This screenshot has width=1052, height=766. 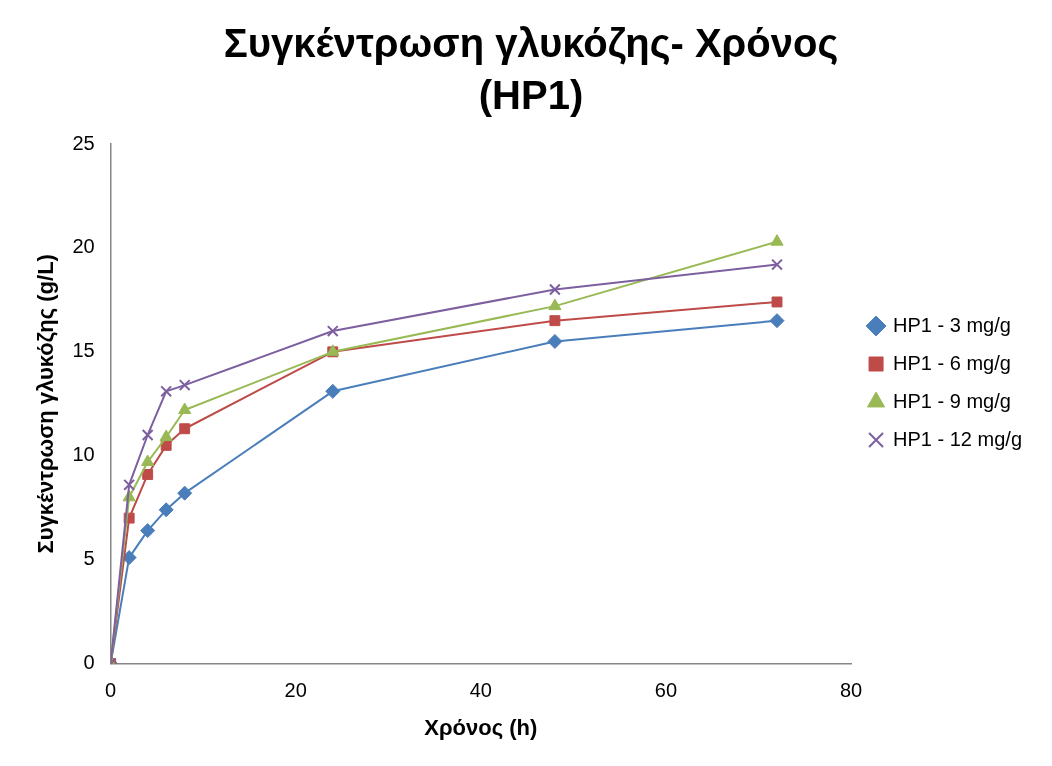 What do you see at coordinates (952, 362) in the screenshot?
I see `legend-label: HP1 - 6 mg/g` at bounding box center [952, 362].